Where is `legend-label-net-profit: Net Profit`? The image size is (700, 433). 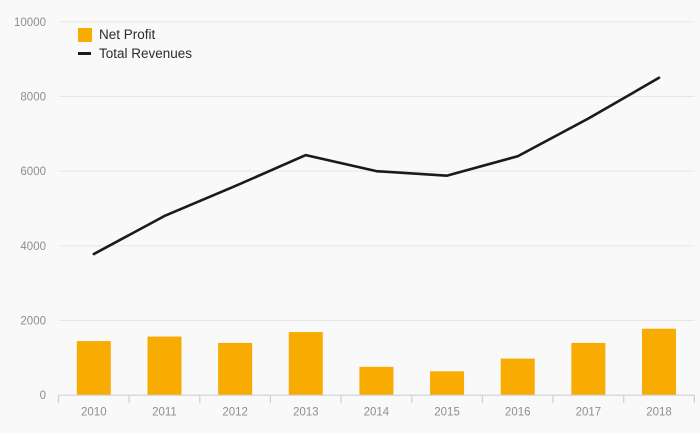
legend-label-net-profit: Net Profit is located at coordinates (127, 34).